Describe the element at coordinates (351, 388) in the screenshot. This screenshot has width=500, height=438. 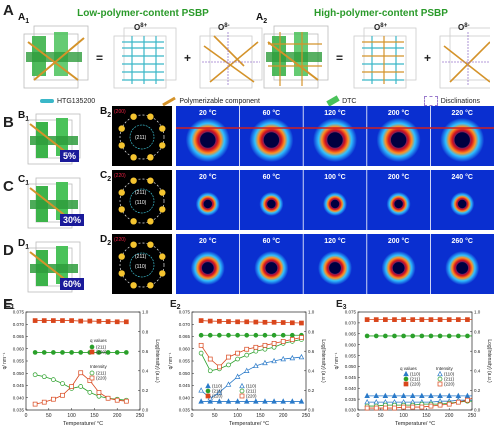
I see `y-tick-label: 0.040` at that location.